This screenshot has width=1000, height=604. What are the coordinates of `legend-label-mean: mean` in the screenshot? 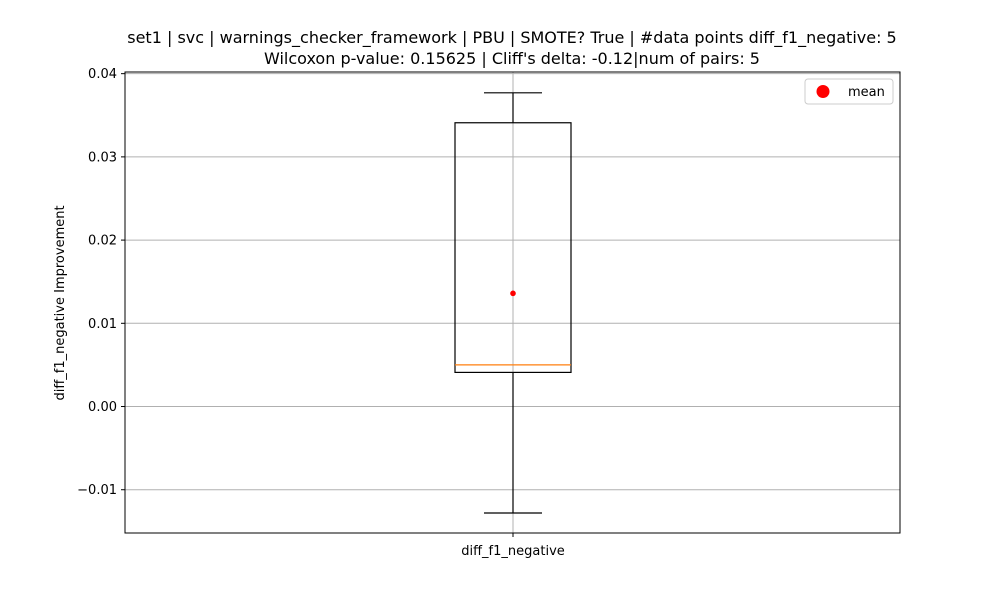 It's located at (866, 92).